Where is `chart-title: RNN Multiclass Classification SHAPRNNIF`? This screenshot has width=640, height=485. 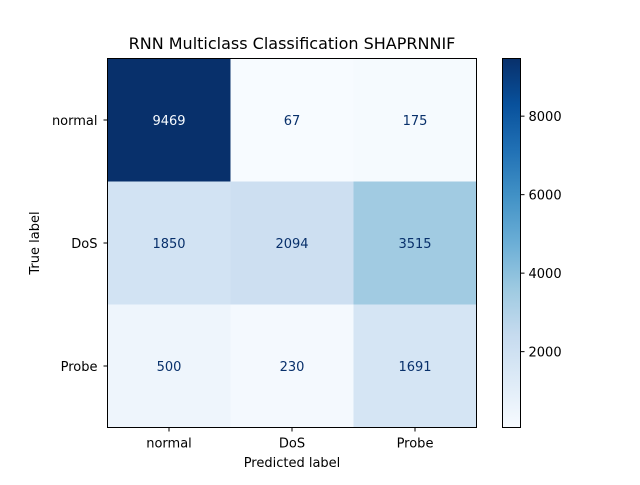 chart-title: RNN Multiclass Classification SHAPRNNIF is located at coordinates (292, 43).